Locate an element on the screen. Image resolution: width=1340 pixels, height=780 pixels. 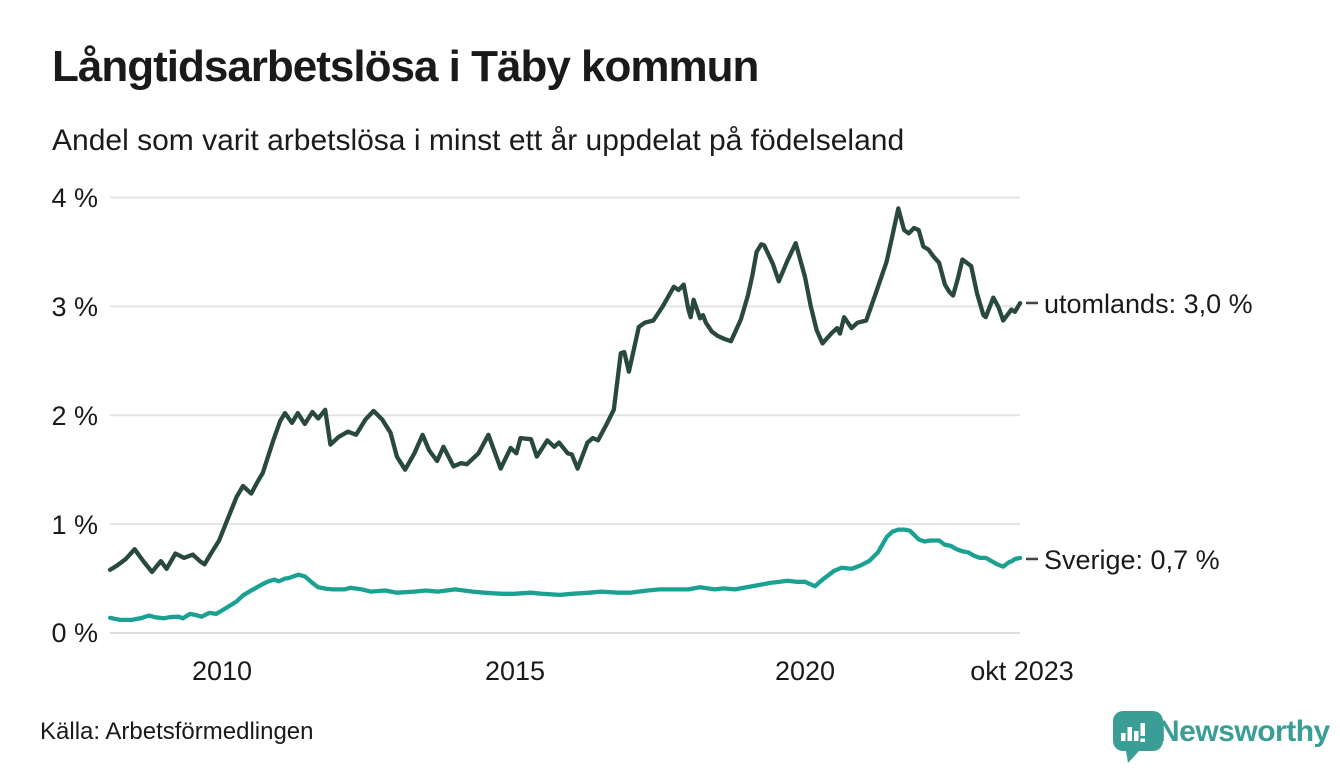
x-tick-2020: 2020 is located at coordinates (805, 671).